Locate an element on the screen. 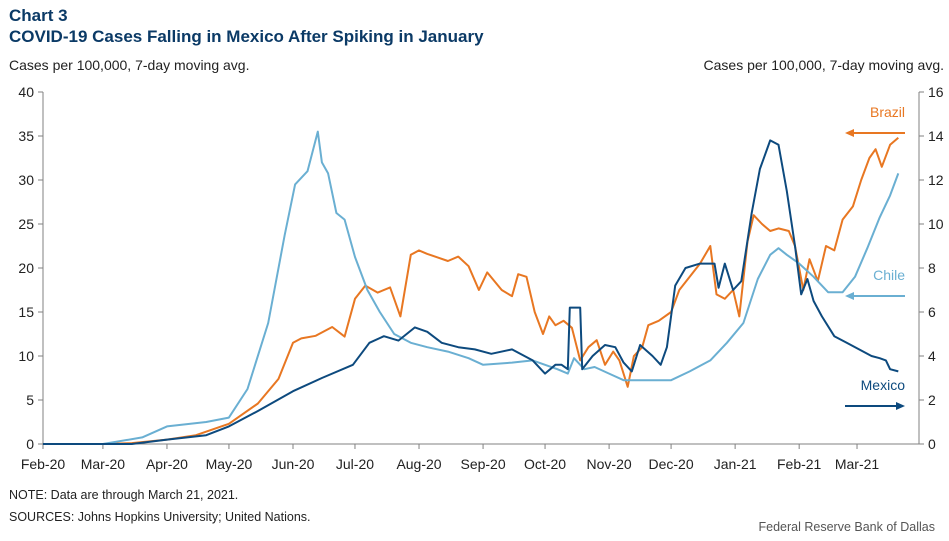  chart-legend: Brazil Chile Mexico is located at coordinates (875, 257).